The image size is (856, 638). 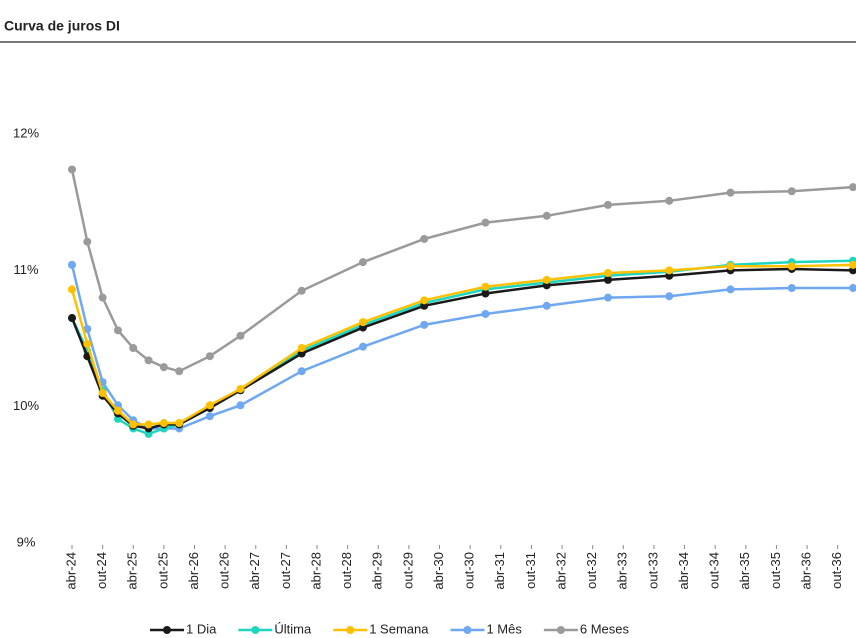 I want to click on legend-label: 1 Mês, so click(x=504, y=628).